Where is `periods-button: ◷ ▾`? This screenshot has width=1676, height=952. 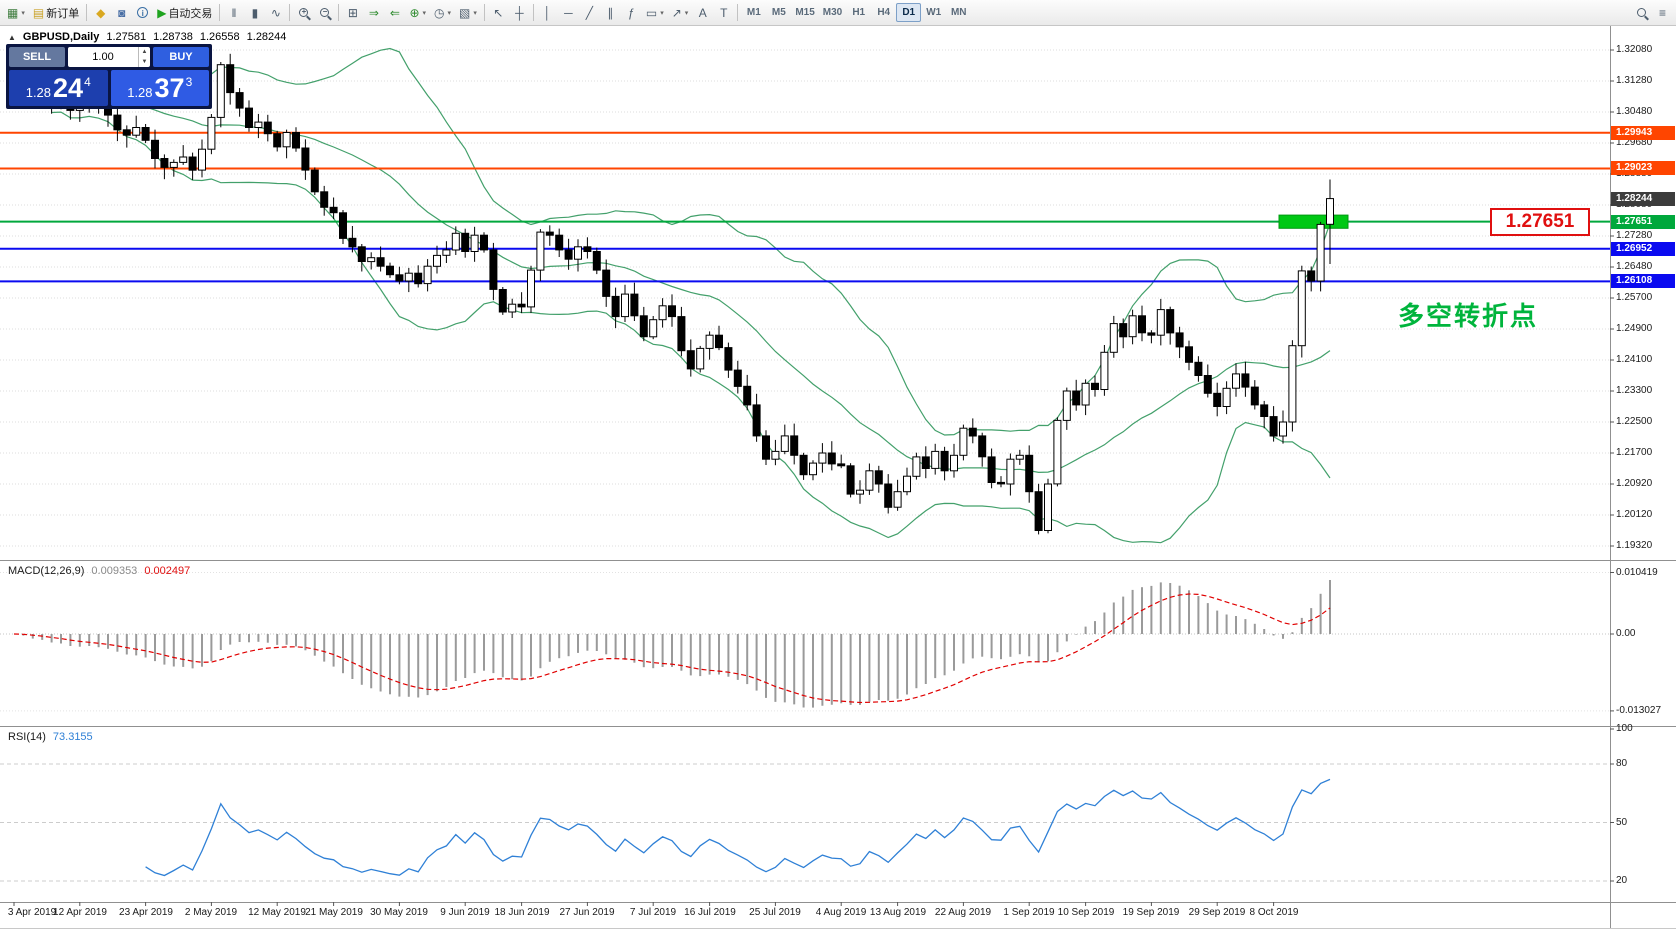
periods-button: ◷ ▾ is located at coordinates (442, 12).